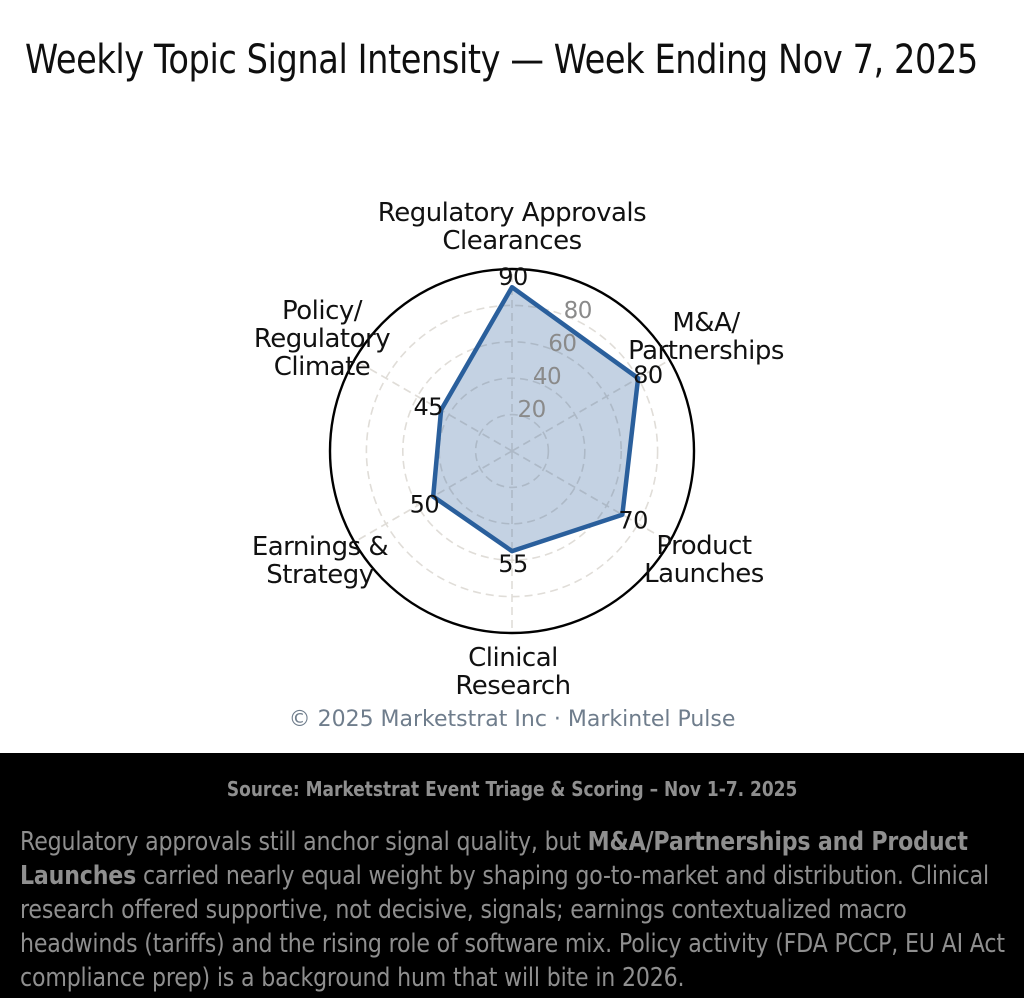 The height and width of the screenshot is (998, 1024). Describe the element at coordinates (425, 505) in the screenshot. I see `value-label: 50` at that location.